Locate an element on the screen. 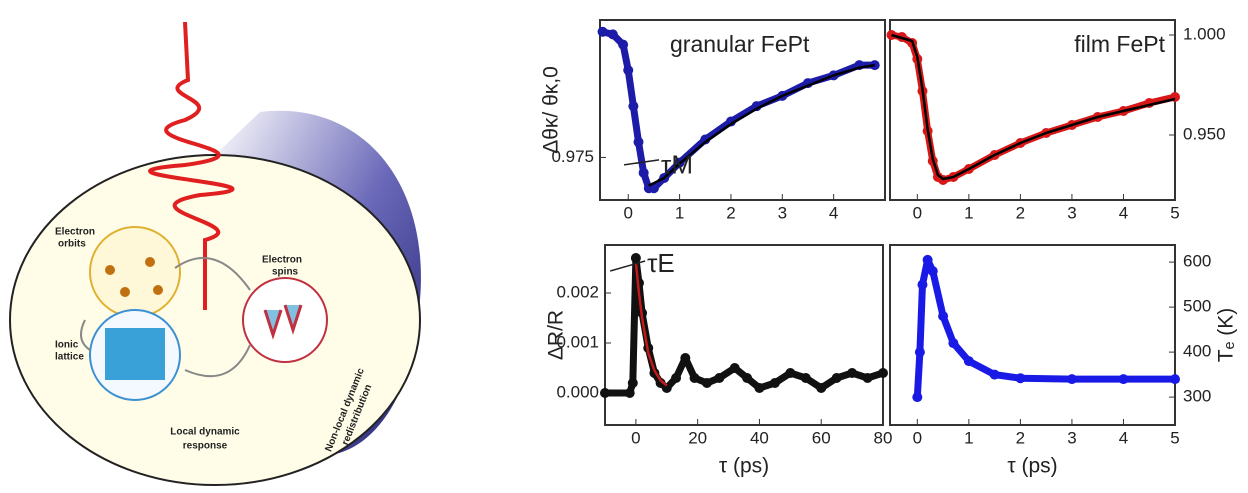 The image size is (1248, 493). label: Electron is located at coordinates (75, 232).